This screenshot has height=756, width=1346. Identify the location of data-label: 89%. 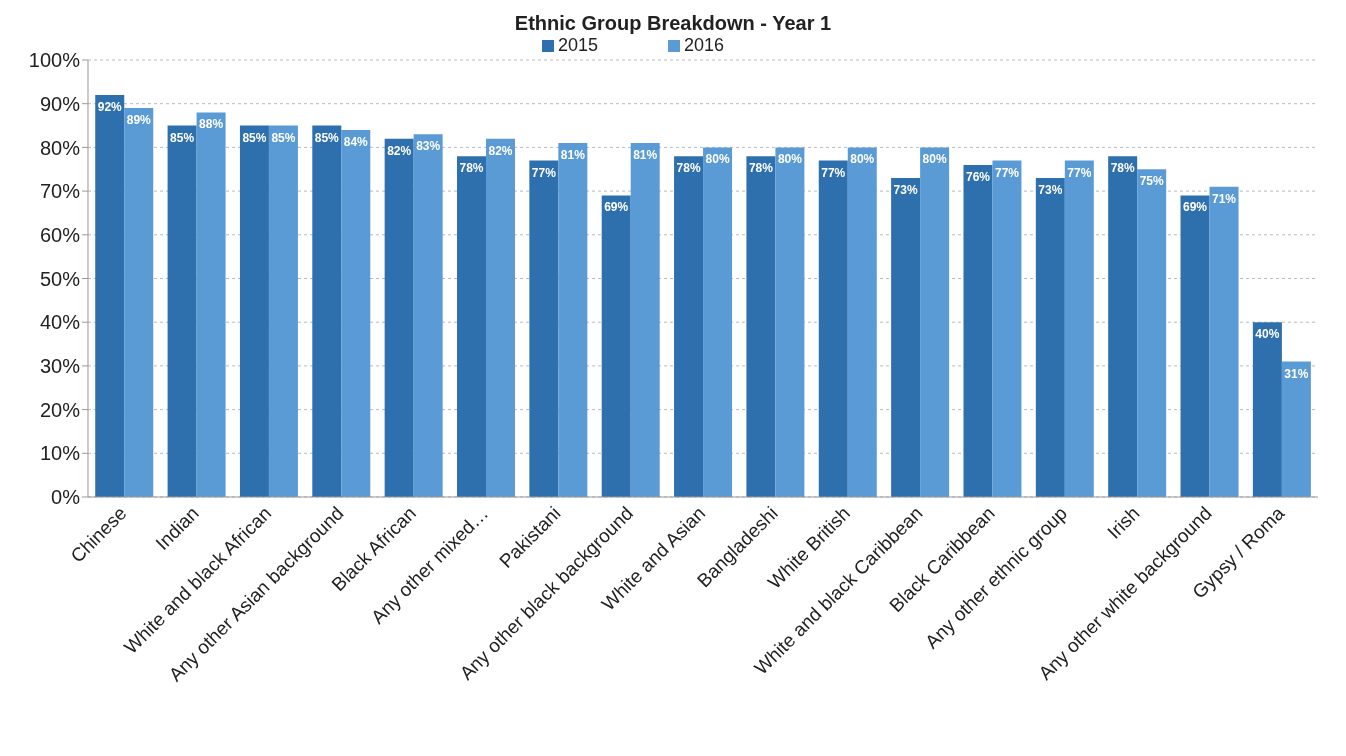
(139, 120).